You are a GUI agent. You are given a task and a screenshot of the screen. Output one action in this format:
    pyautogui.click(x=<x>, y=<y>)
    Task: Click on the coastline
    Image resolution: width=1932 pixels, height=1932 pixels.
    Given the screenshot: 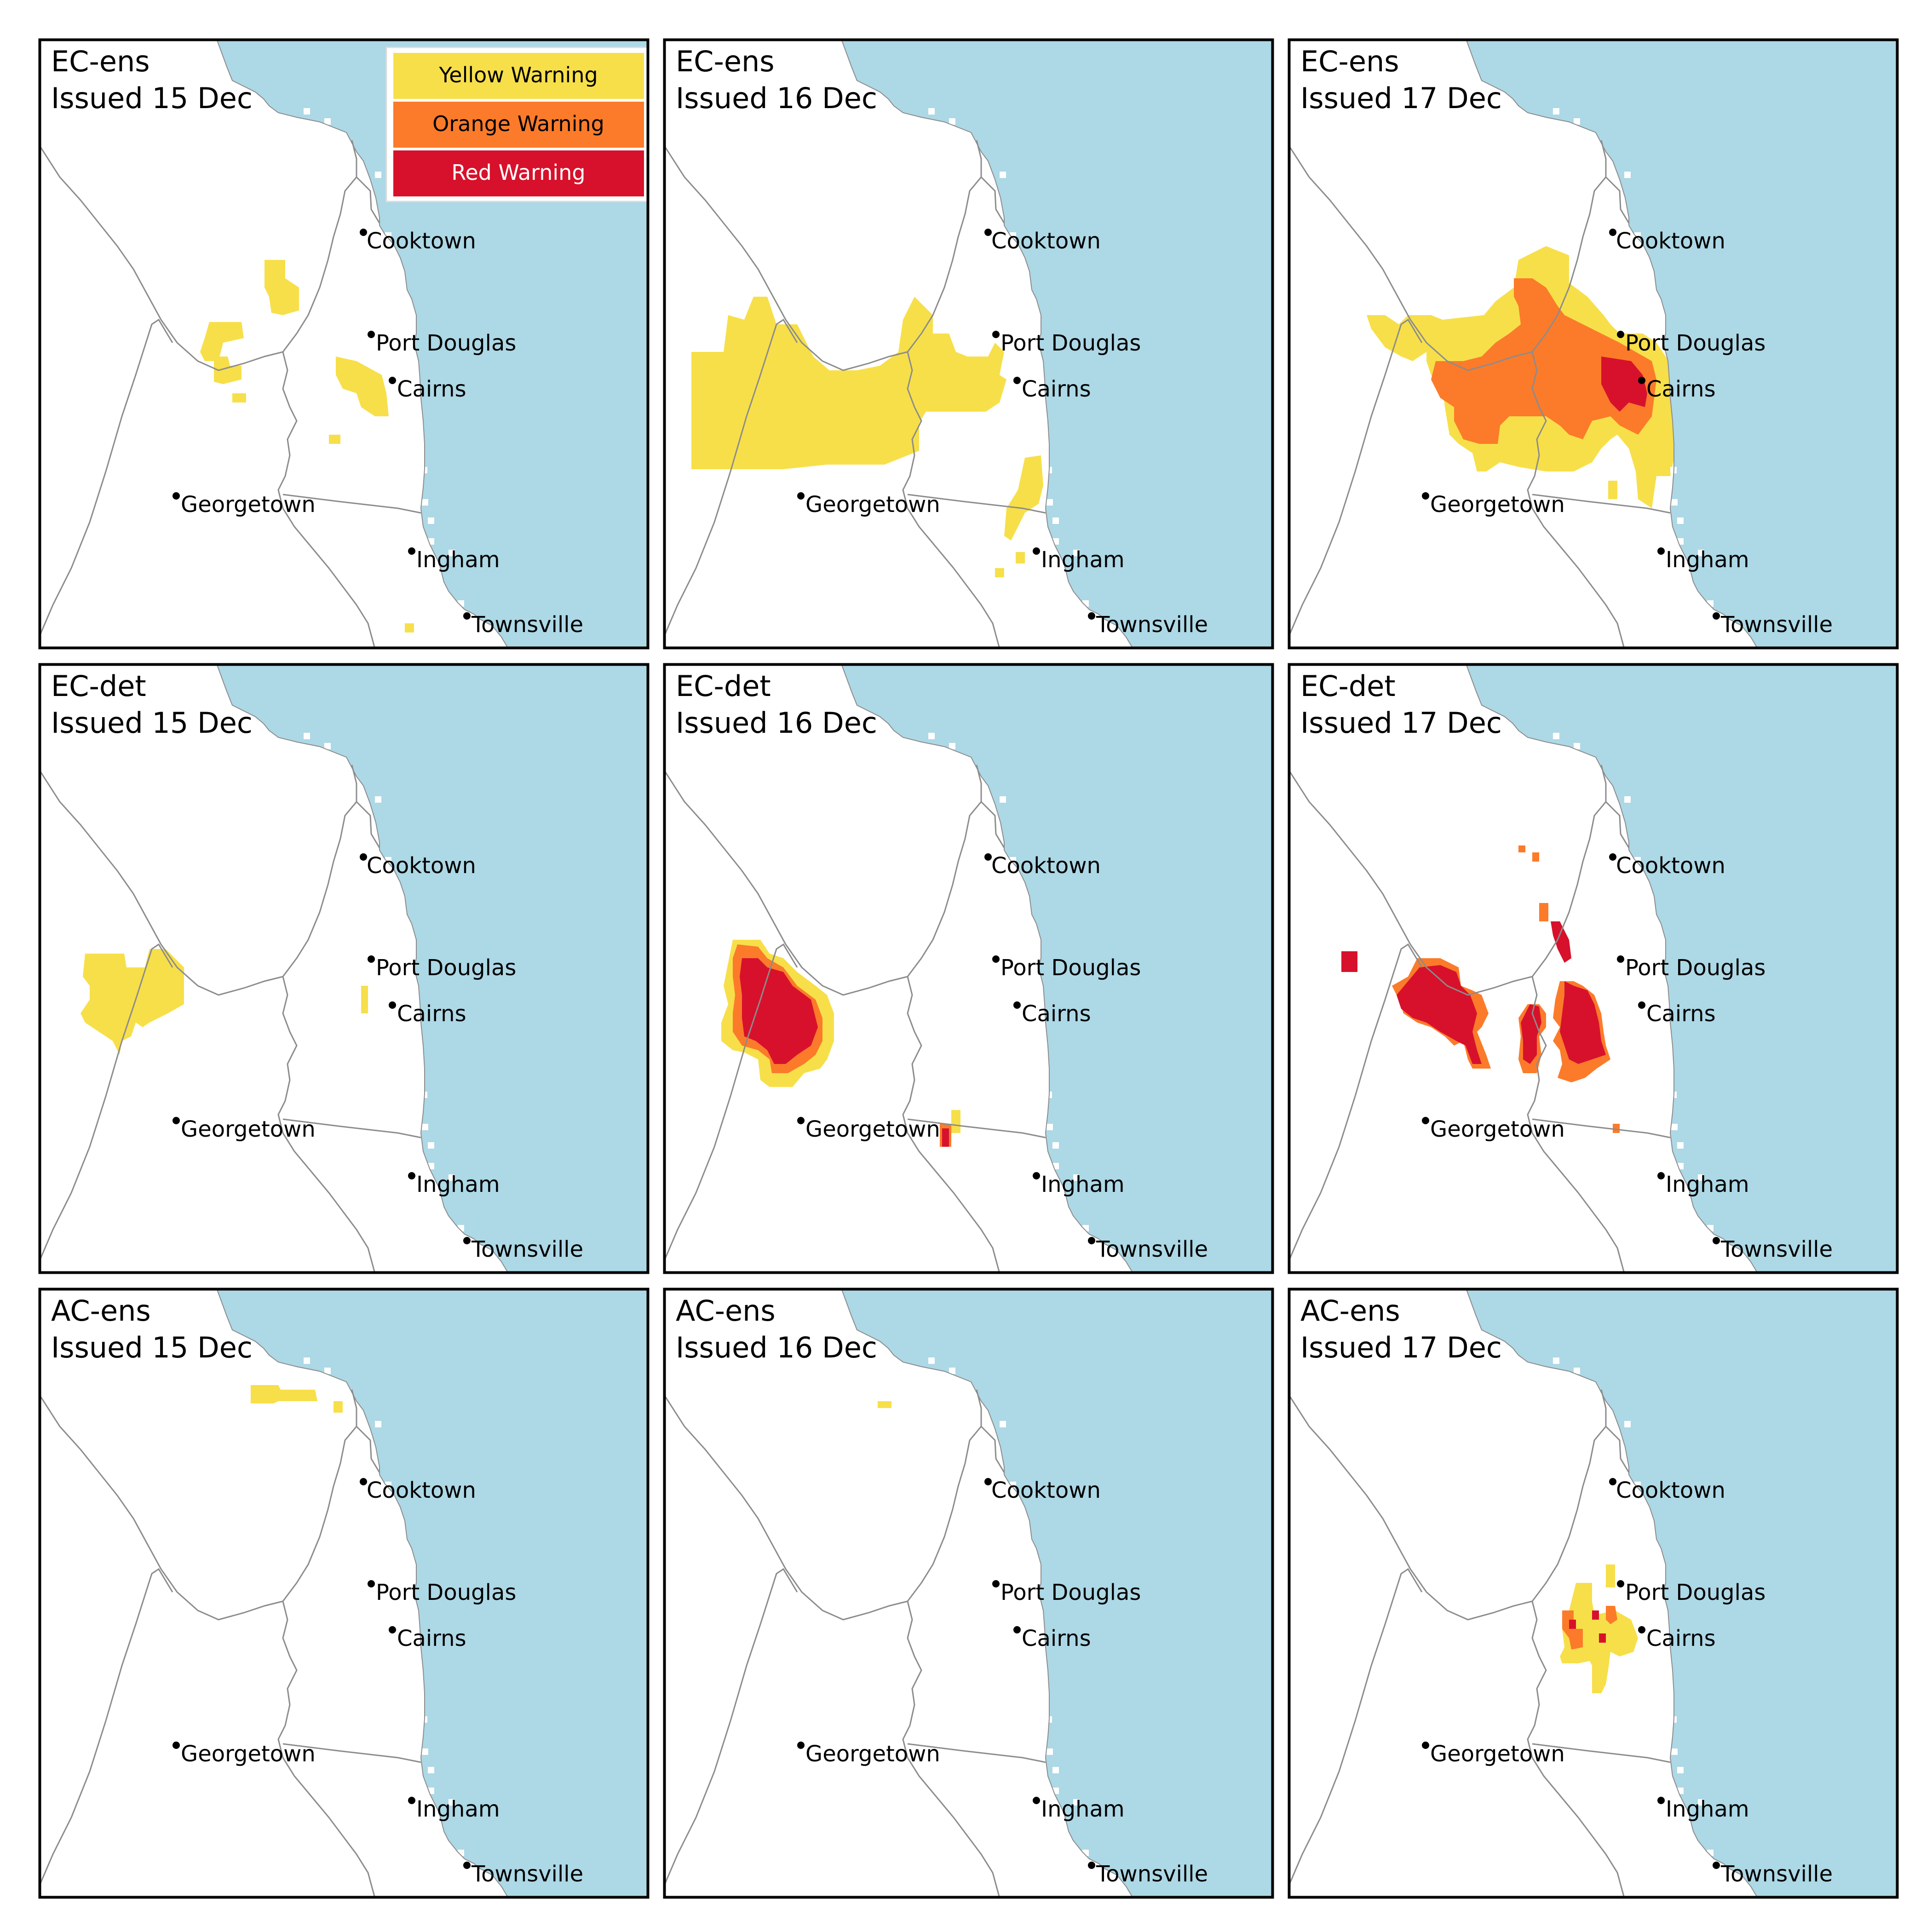 What is the action you would take?
    pyautogui.click(x=362, y=968)
    